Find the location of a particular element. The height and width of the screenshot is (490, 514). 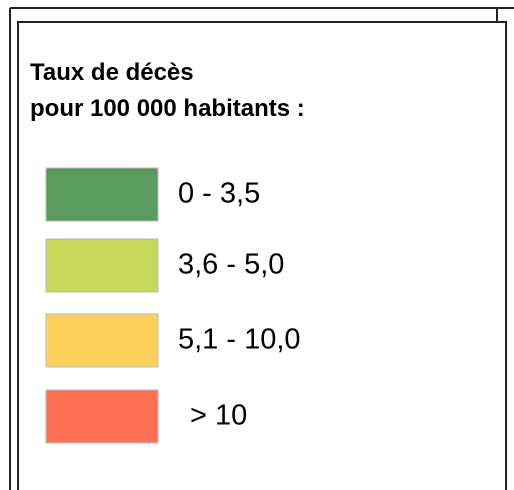

legend-label: > 10 is located at coordinates (218, 416).